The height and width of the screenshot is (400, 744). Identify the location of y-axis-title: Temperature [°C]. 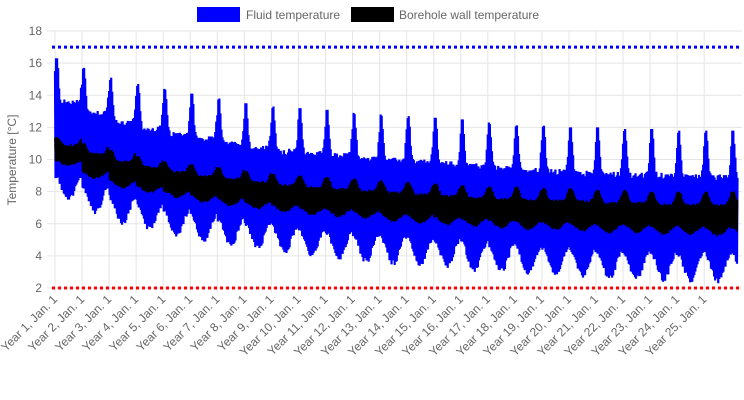
(12, 160).